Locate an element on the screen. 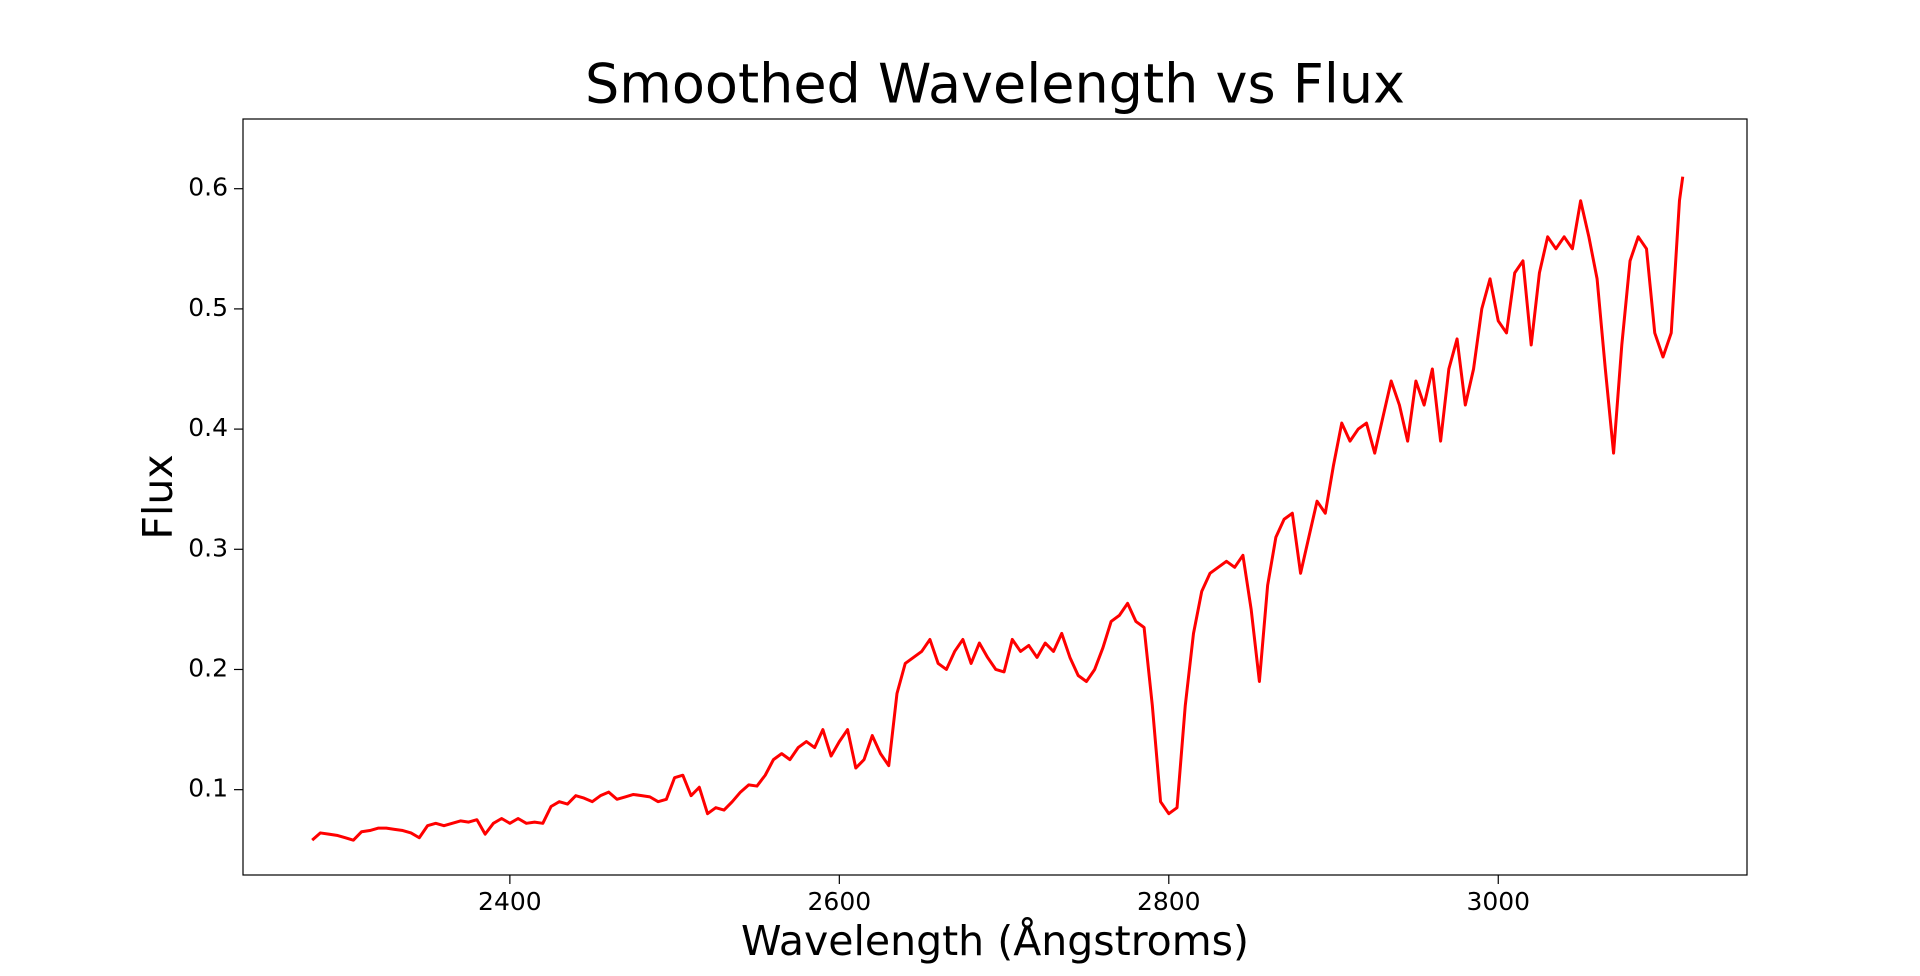 This screenshot has height=976, width=1920. chart-title: Smoothed Wavelength vs Flux is located at coordinates (995, 84).